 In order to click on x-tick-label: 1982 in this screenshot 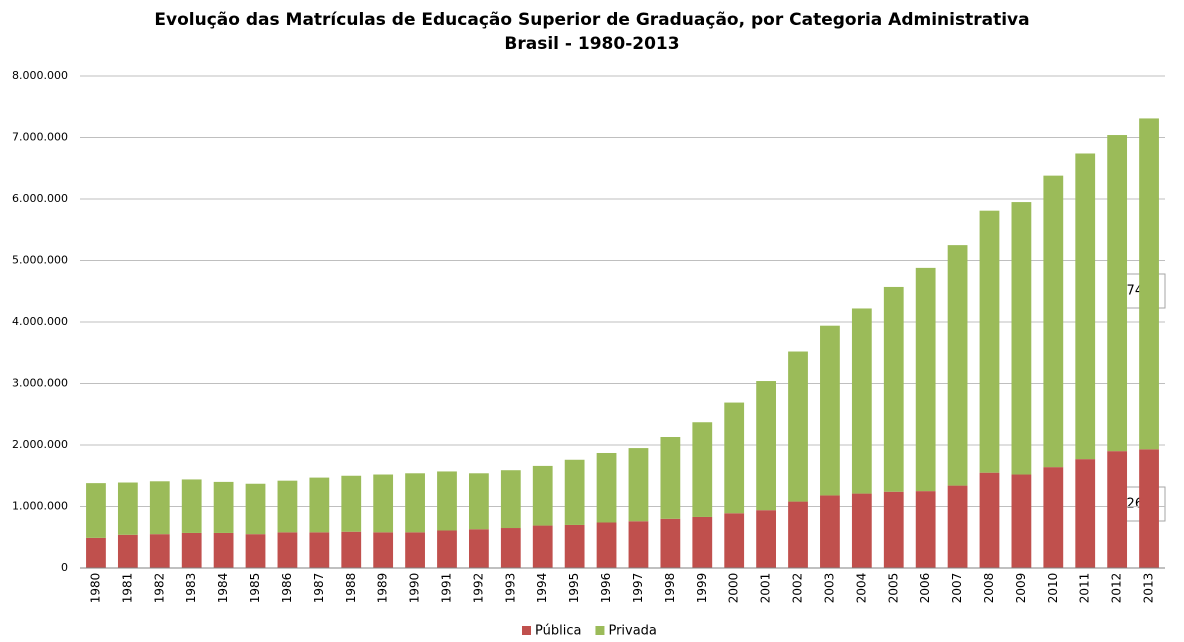, I will do `click(159, 588)`.